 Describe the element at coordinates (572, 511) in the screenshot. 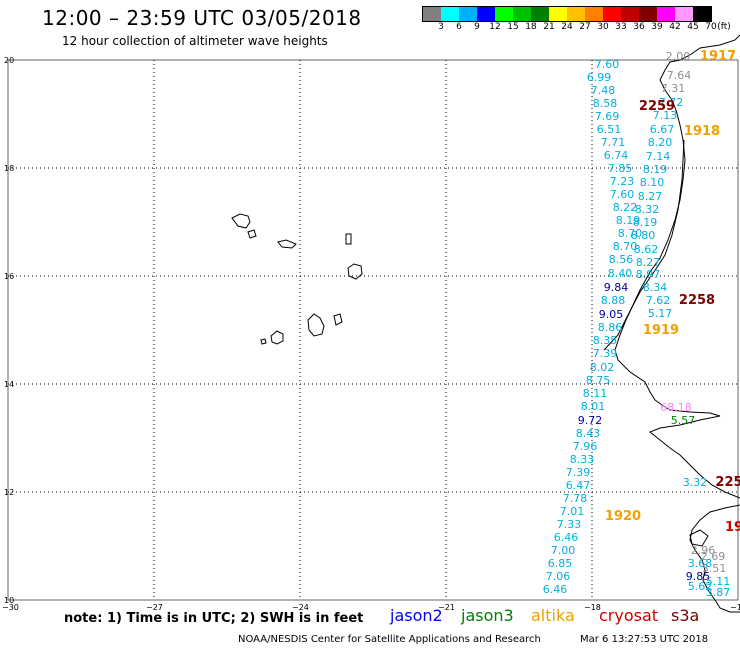

I see `wave-height-value: 7.01` at that location.